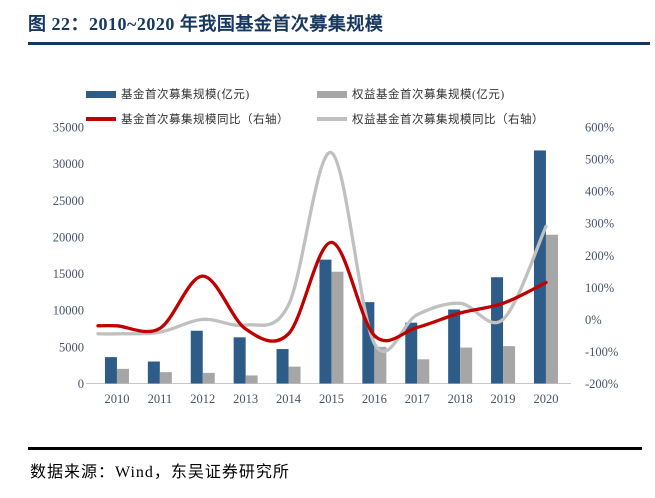 Image resolution: width=655 pixels, height=498 pixels. What do you see at coordinates (239, 360) in the screenshot?
I see `bar-fund-2013` at bounding box center [239, 360].